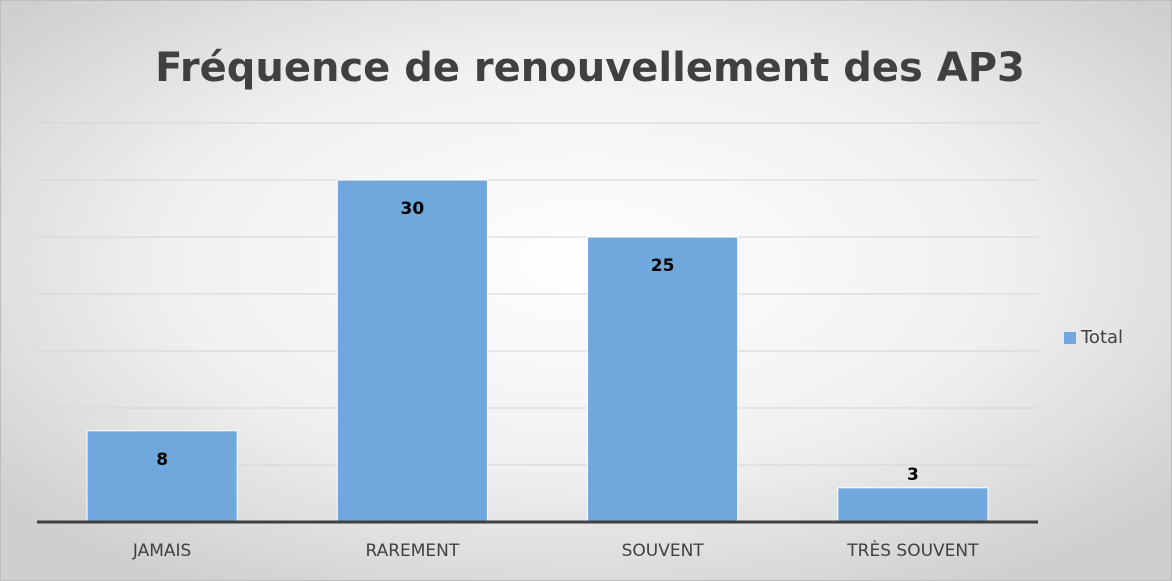  What do you see at coordinates (912, 550) in the screenshot?
I see `x-tick-label: TRÈS SOUVENT` at bounding box center [912, 550].